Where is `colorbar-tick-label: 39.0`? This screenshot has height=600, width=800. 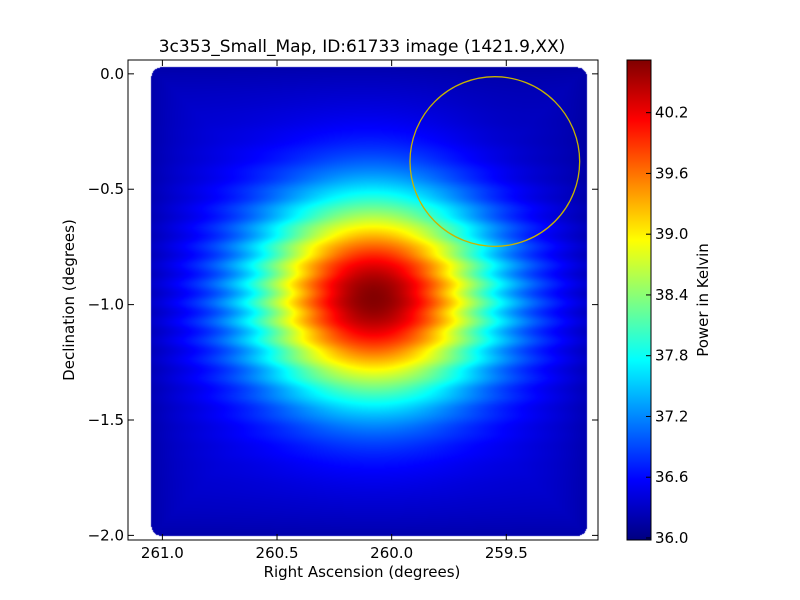
colorbar-tick-label: 39.0 is located at coordinates (671, 234).